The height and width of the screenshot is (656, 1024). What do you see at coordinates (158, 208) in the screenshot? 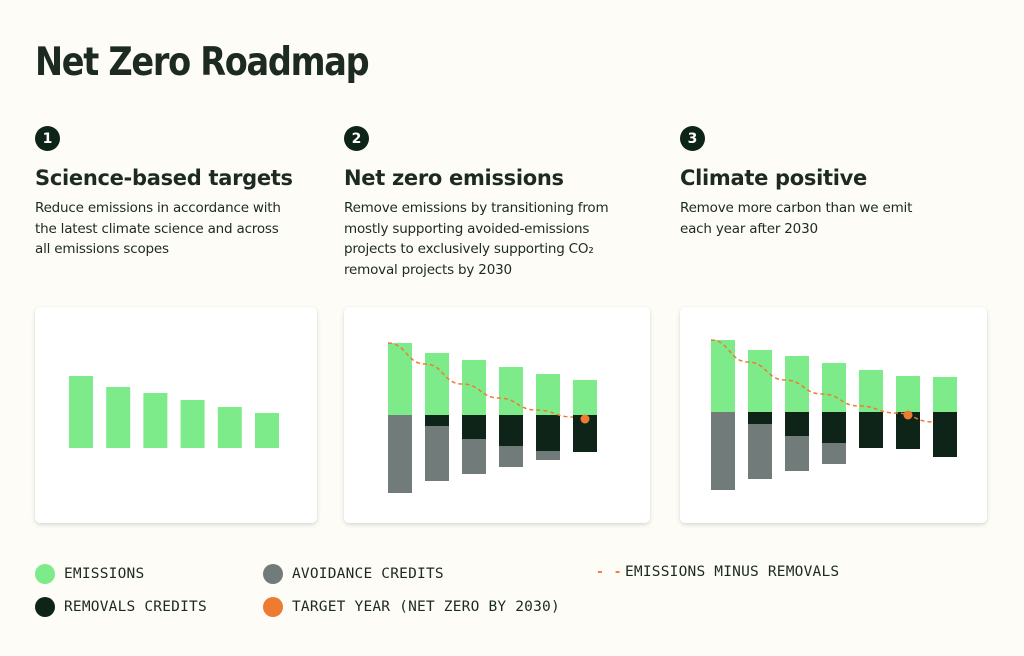
I see `desc-line: Reduce emissions in accordance with` at bounding box center [158, 208].